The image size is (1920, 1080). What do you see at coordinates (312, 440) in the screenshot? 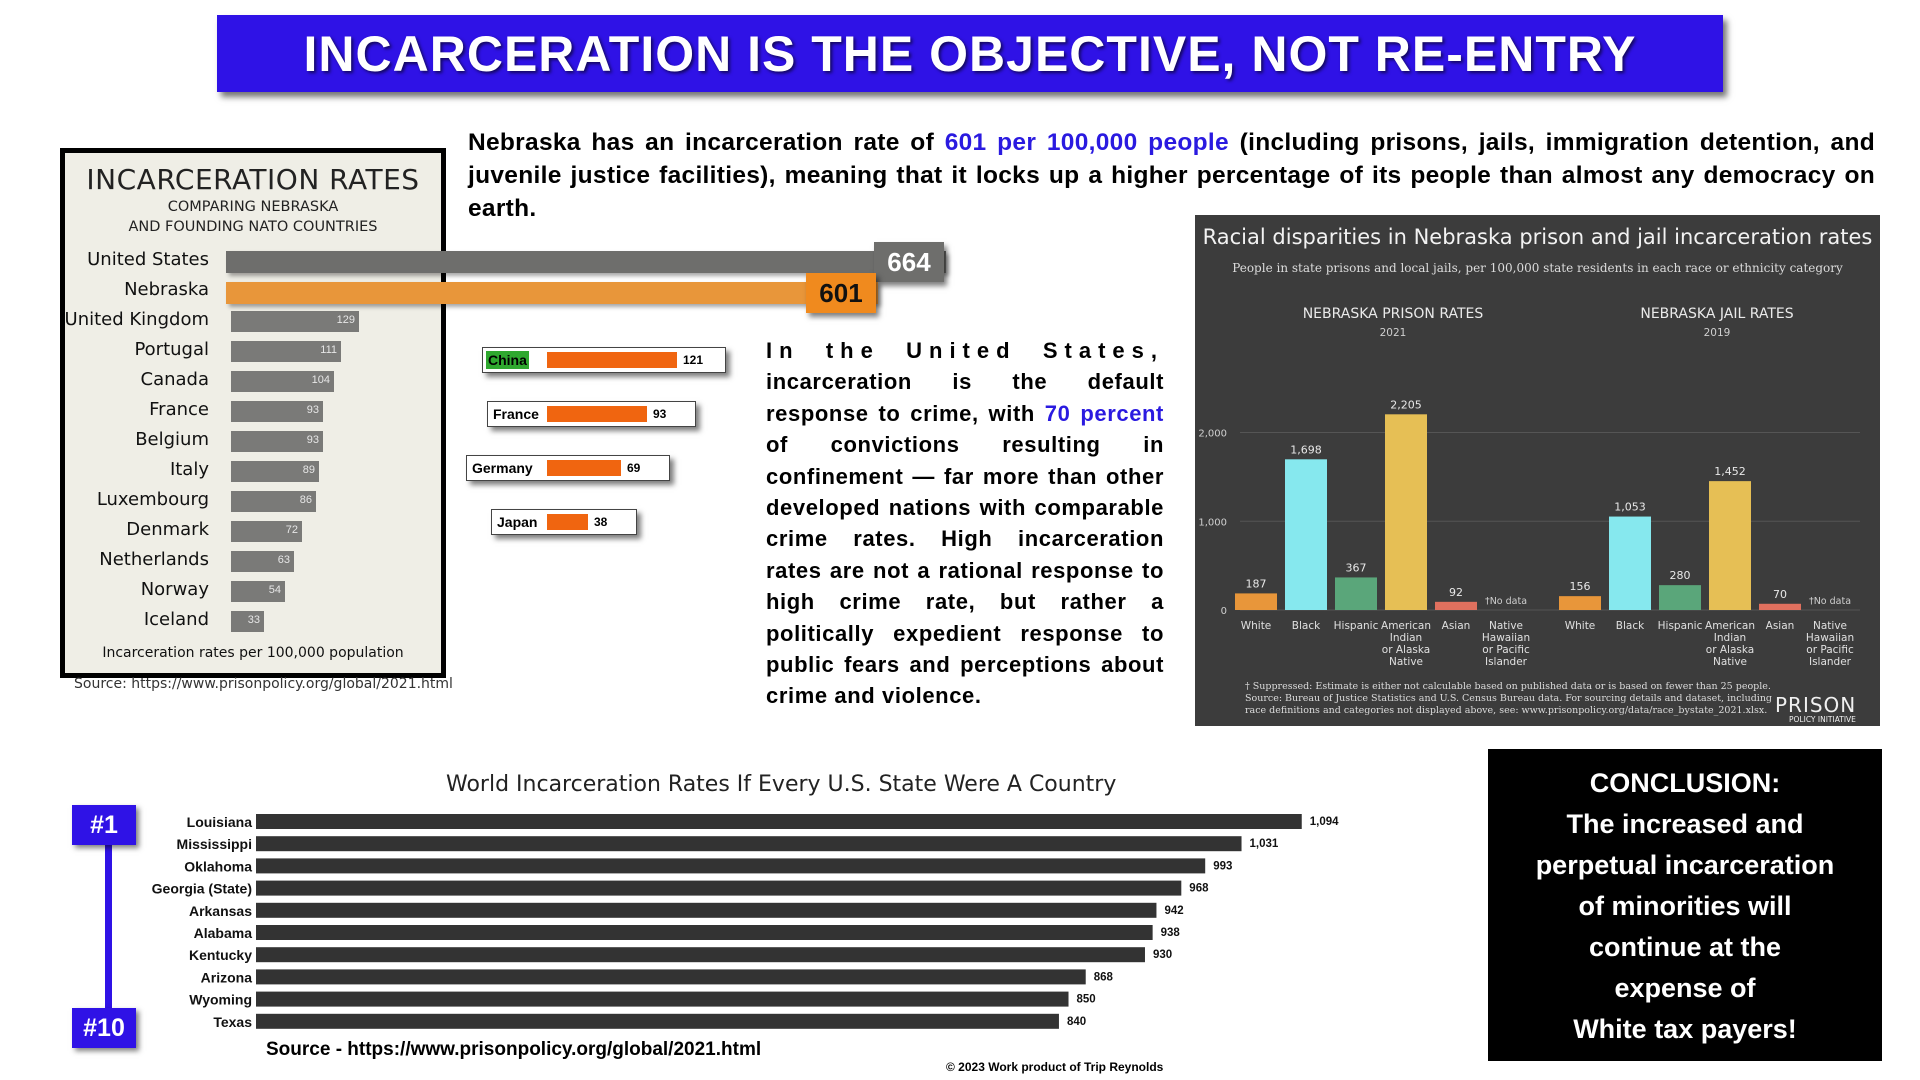
I see `bar-value-belgium: 93` at bounding box center [312, 440].